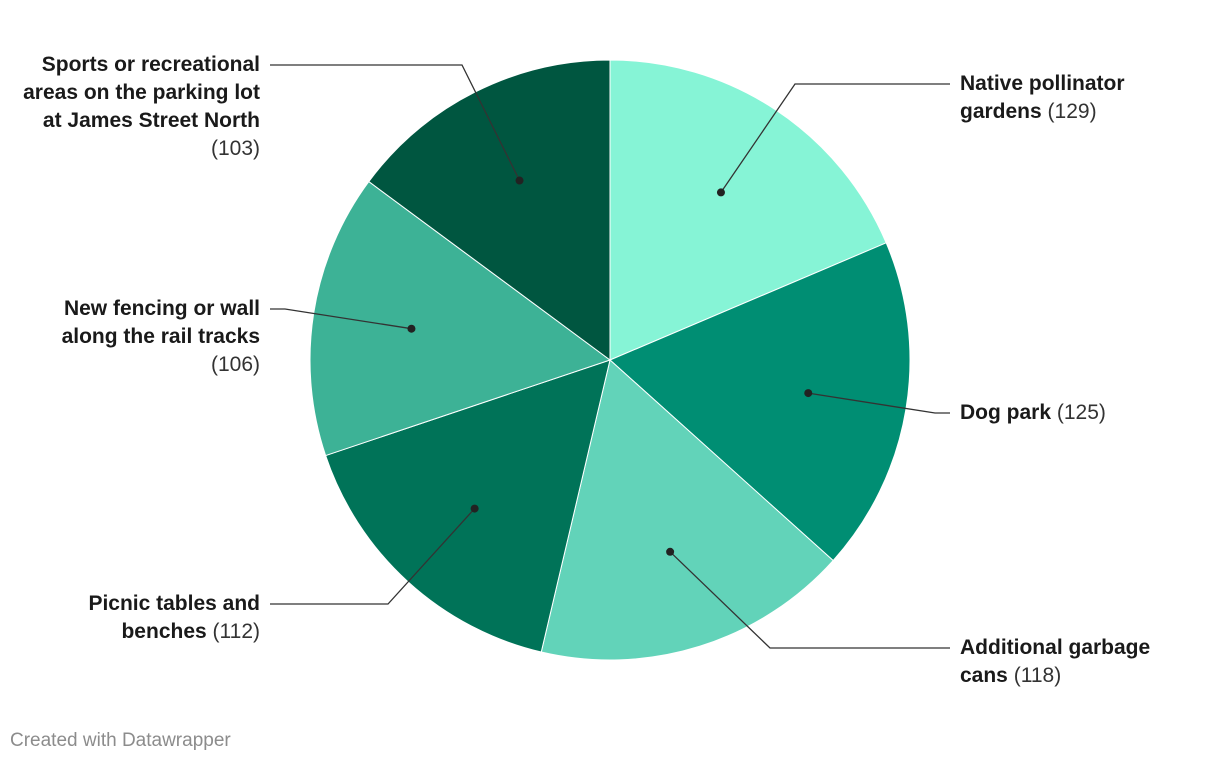 This screenshot has height=766, width=1220. I want to click on label-value: (103), so click(235, 148).